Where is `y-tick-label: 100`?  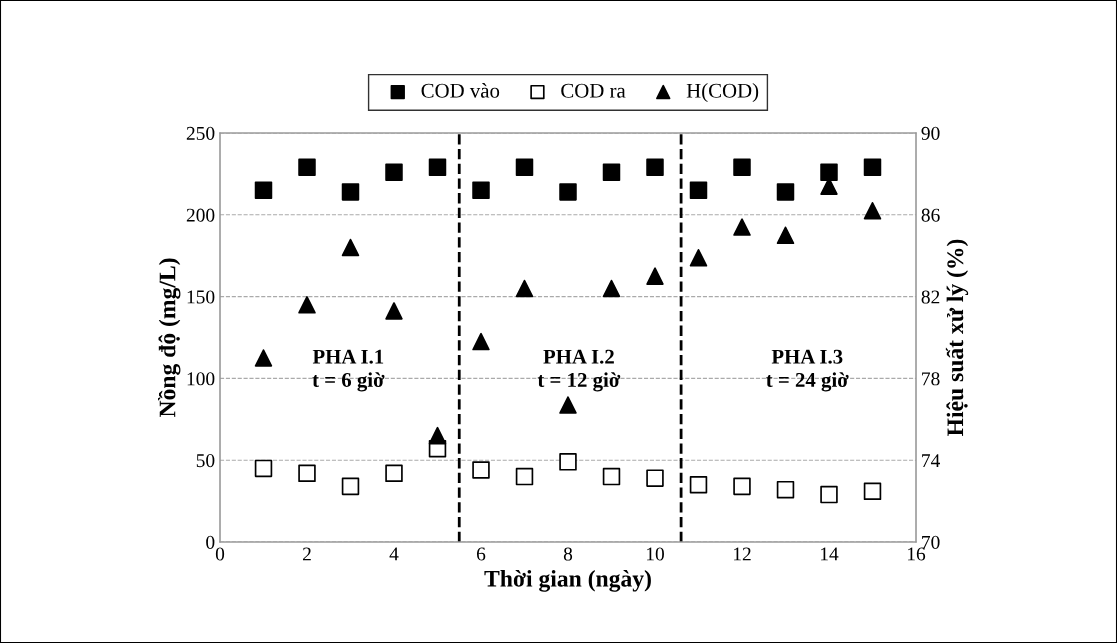 y-tick-label: 100 is located at coordinates (201, 379).